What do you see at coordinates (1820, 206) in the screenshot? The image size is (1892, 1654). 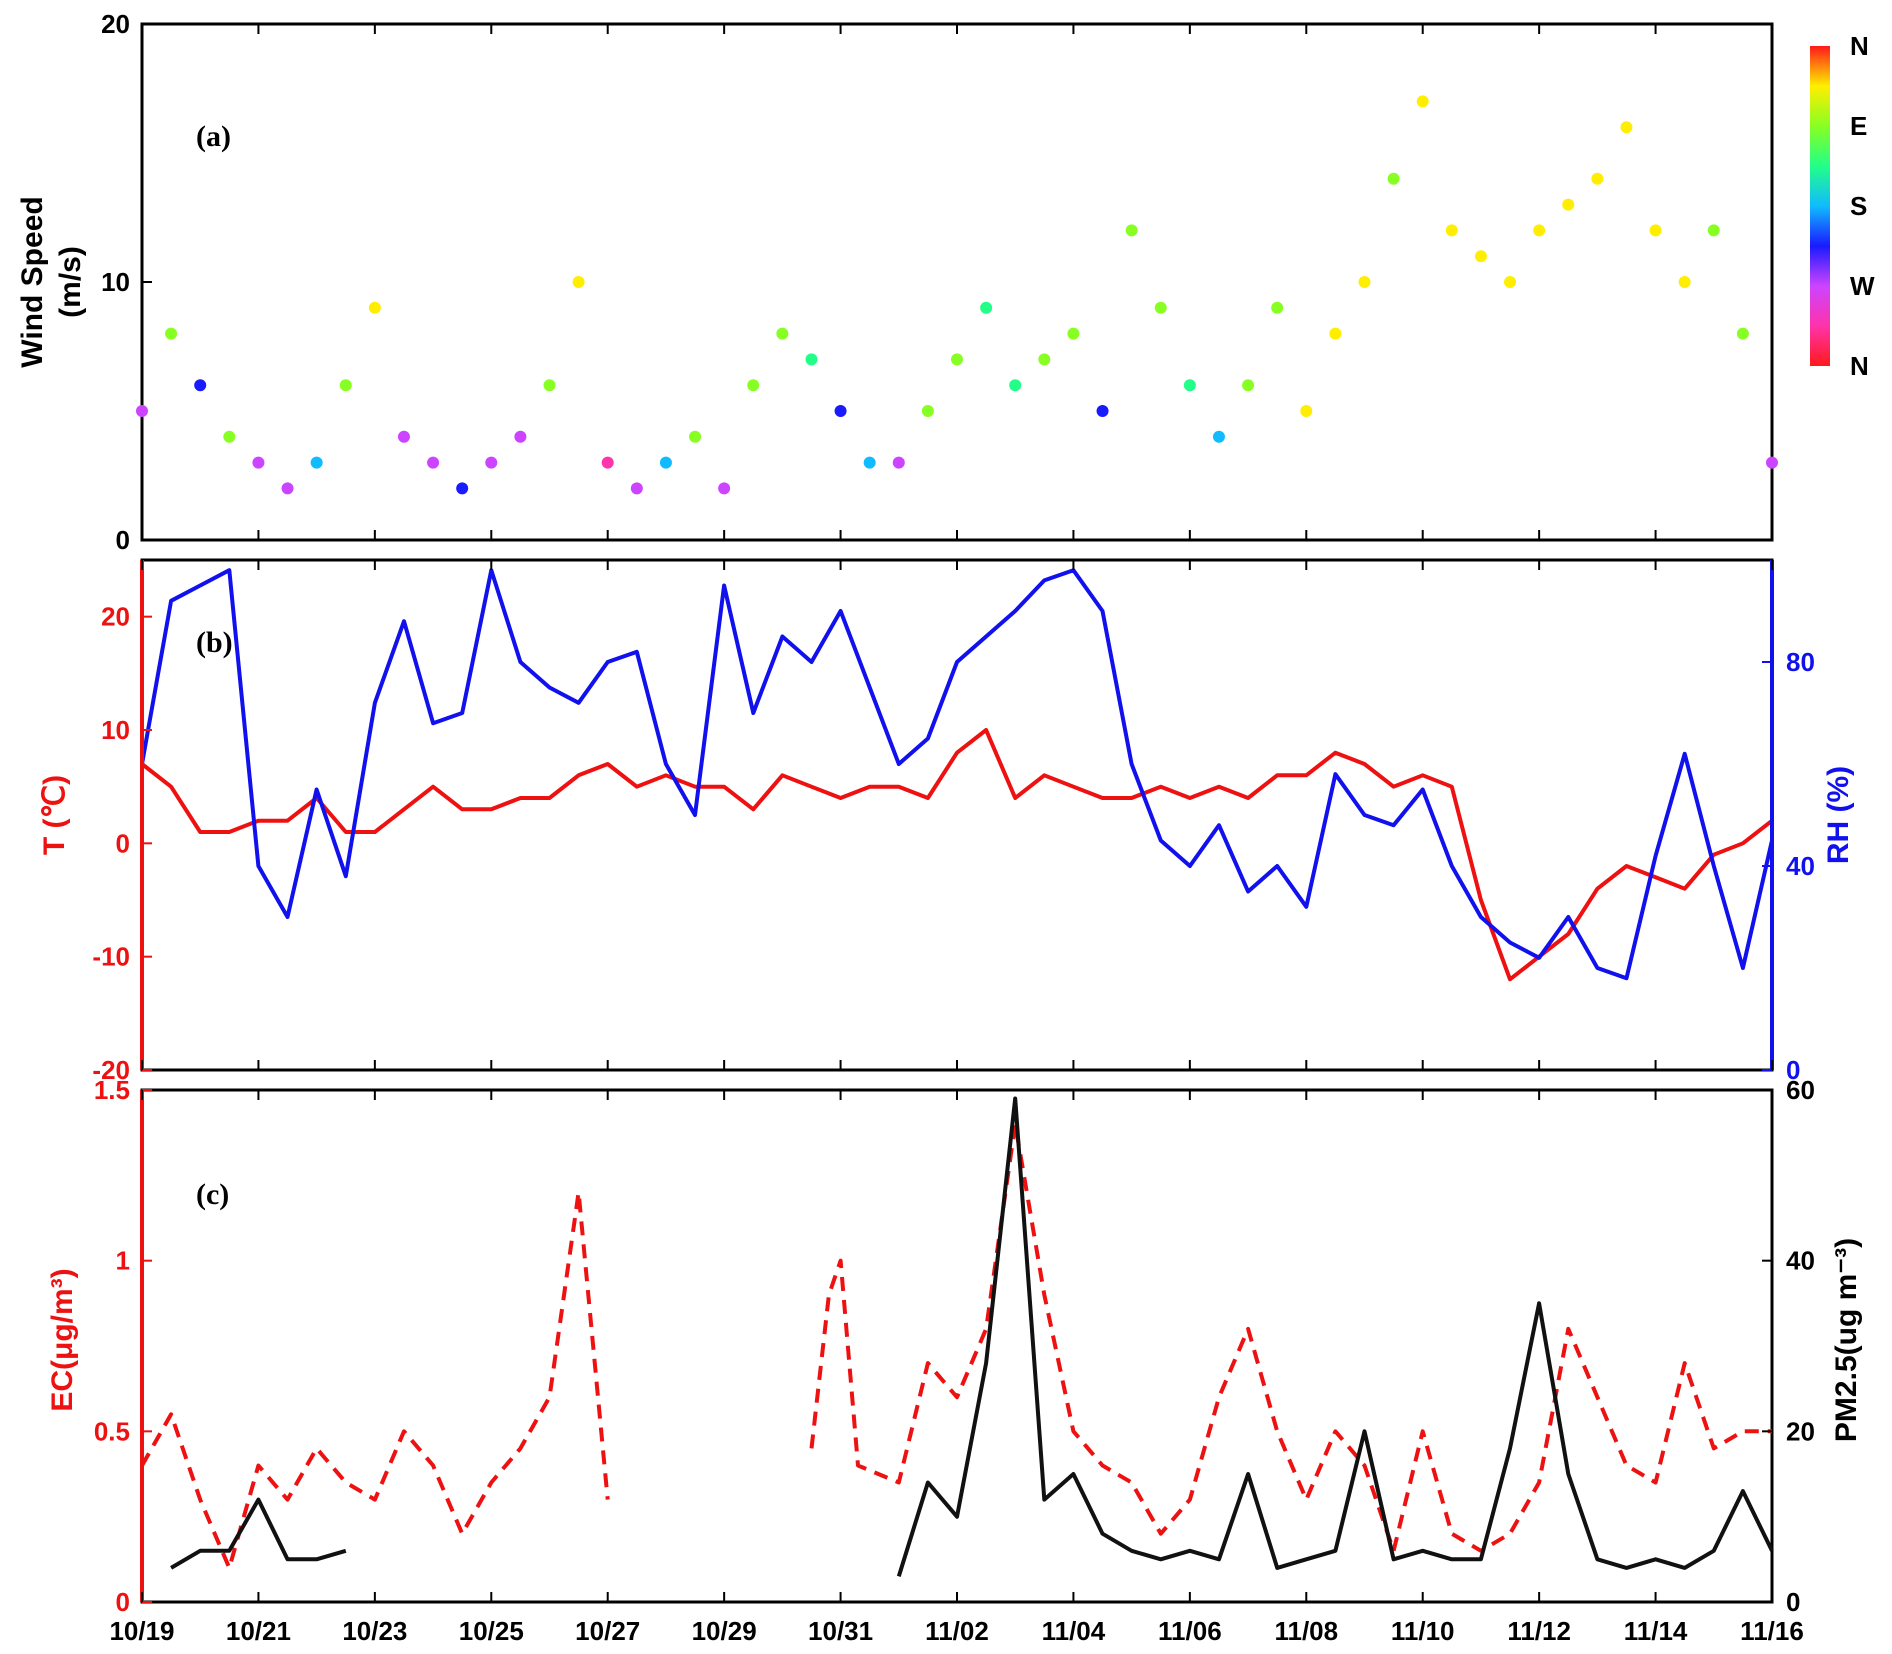 I see `colorbar` at bounding box center [1820, 206].